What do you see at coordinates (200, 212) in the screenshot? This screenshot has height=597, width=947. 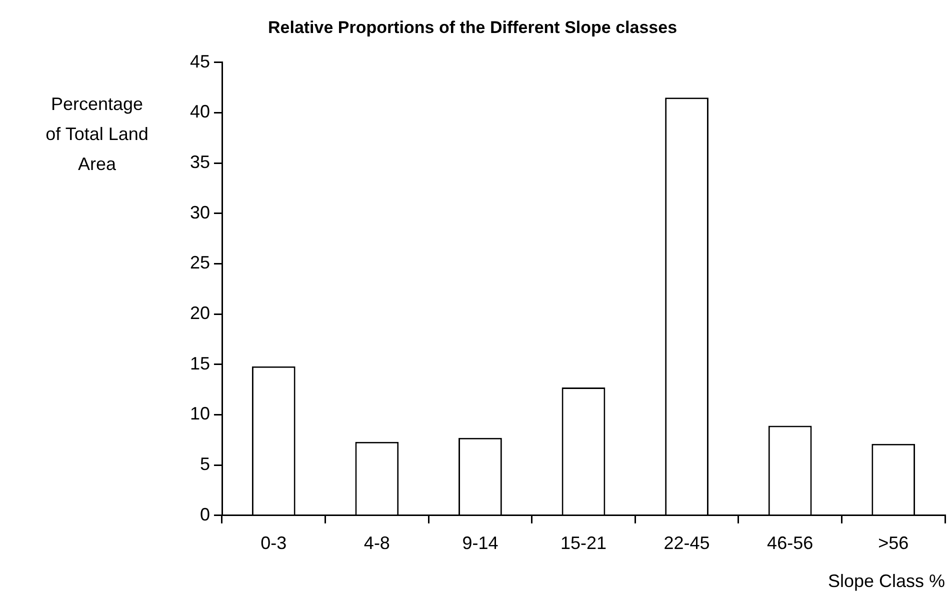 I see `y-tick-label: 30` at bounding box center [200, 212].